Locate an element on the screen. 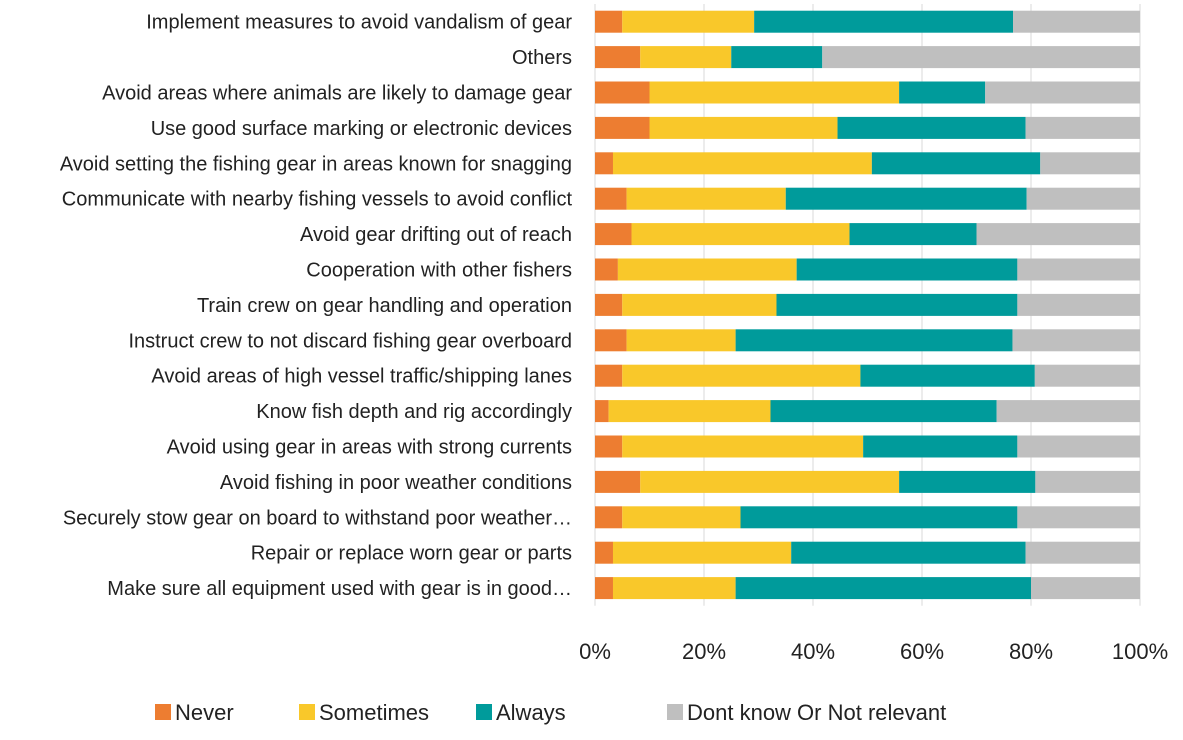 This screenshot has width=1183, height=740. legend-label: Never is located at coordinates (204, 712).